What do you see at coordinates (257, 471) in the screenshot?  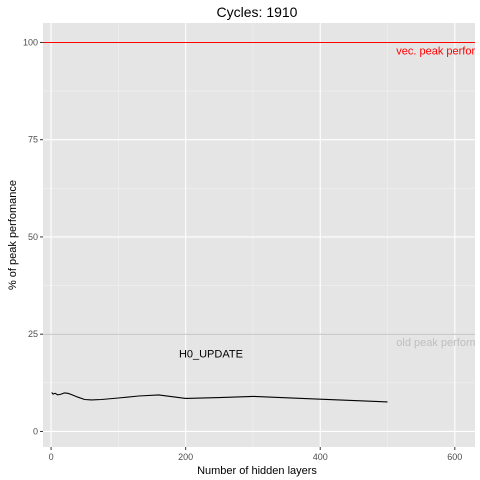 I see `x-axis-label: Number of hidden layers` at bounding box center [257, 471].